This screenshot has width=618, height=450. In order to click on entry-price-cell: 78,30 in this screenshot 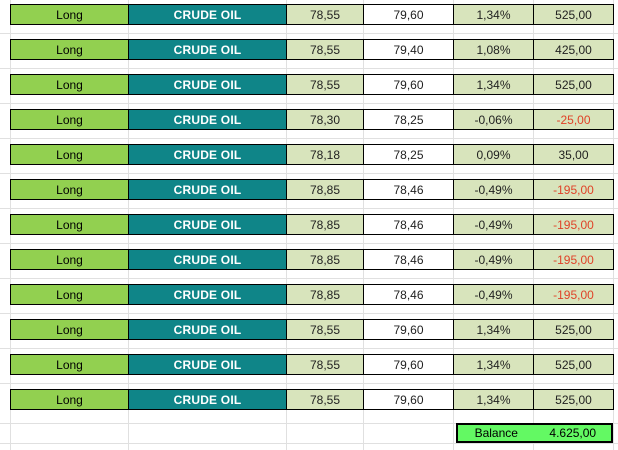, I will do `click(325, 119)`.